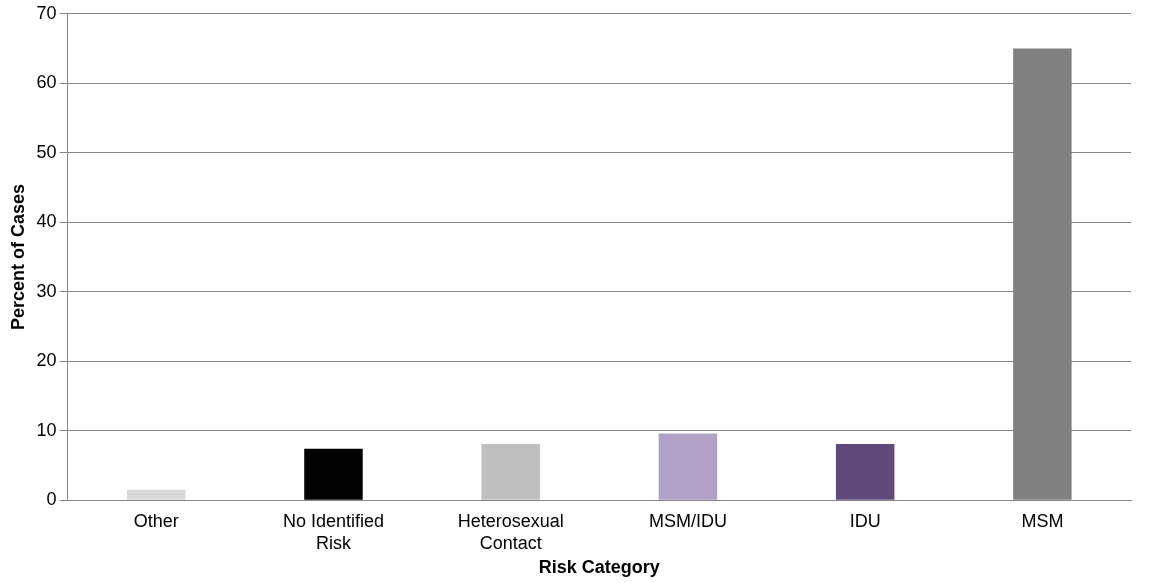 The height and width of the screenshot is (583, 1151). What do you see at coordinates (46, 429) in the screenshot?
I see `y-tick-label: 10` at bounding box center [46, 429].